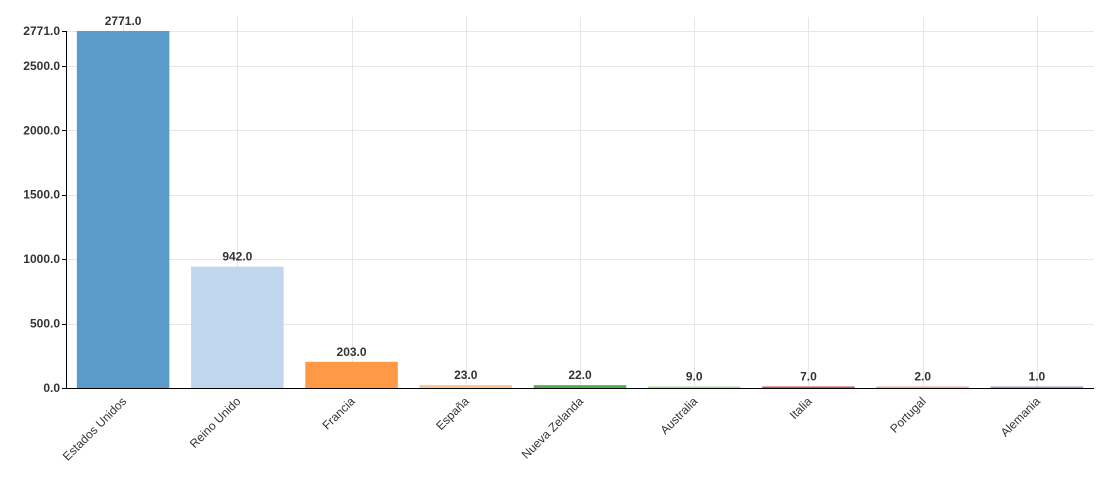 Image resolution: width=1102 pixels, height=479 pixels. I want to click on data-label: 1.0, so click(1037, 377).